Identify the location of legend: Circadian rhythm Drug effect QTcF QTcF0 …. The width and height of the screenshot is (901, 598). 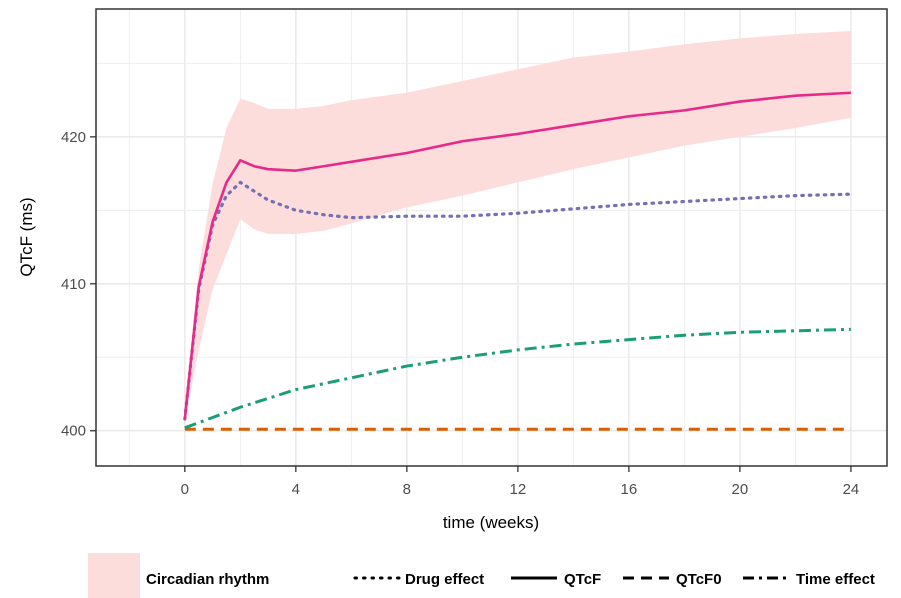
(481, 575).